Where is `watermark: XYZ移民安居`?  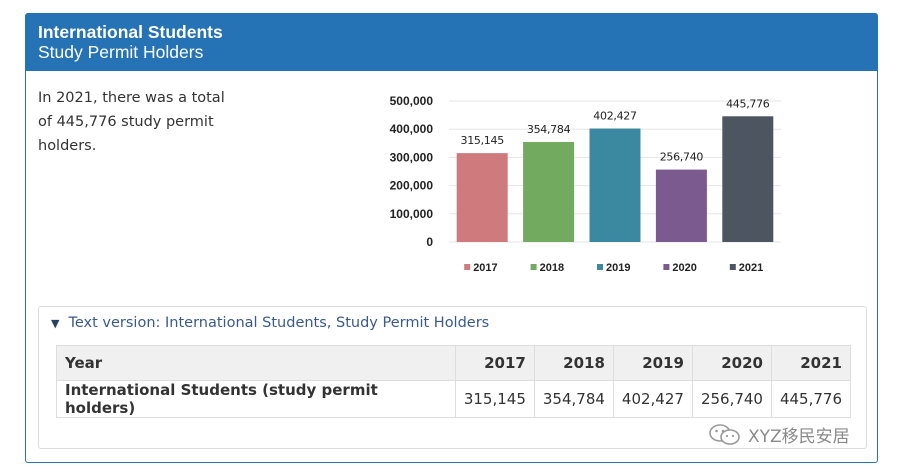
watermark: XYZ移民安居 is located at coordinates (779, 434).